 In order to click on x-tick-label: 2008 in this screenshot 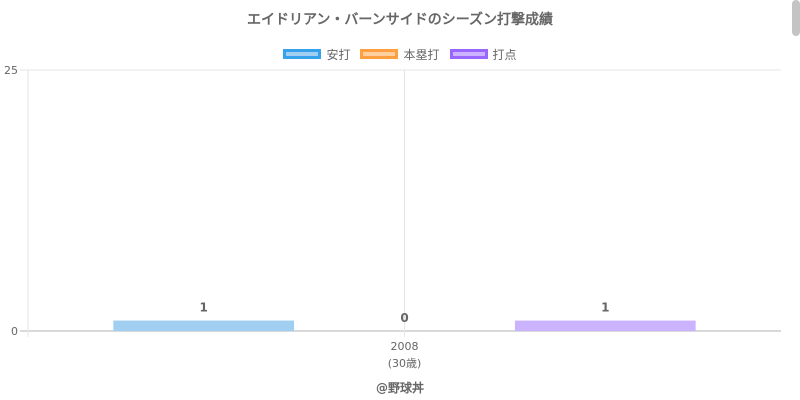, I will do `click(405, 346)`.